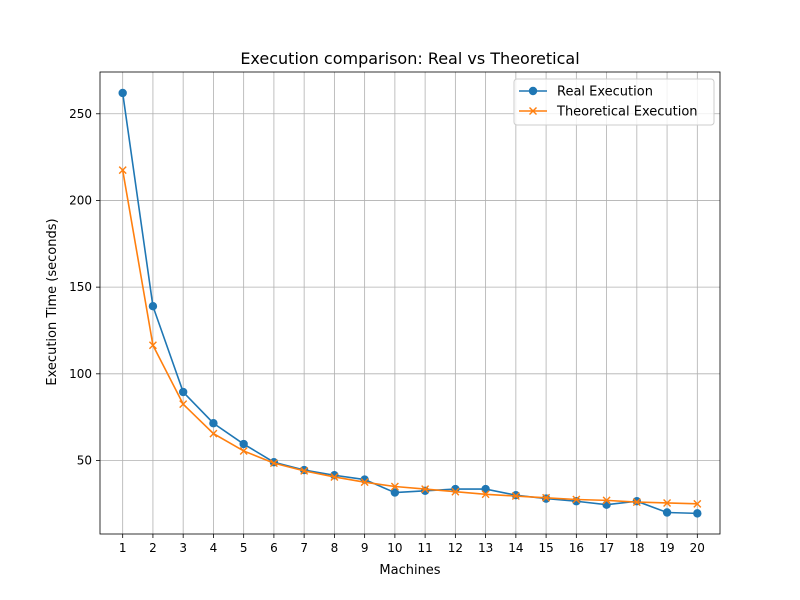  Describe the element at coordinates (606, 548) in the screenshot. I see `x-tick-label: 17` at that location.